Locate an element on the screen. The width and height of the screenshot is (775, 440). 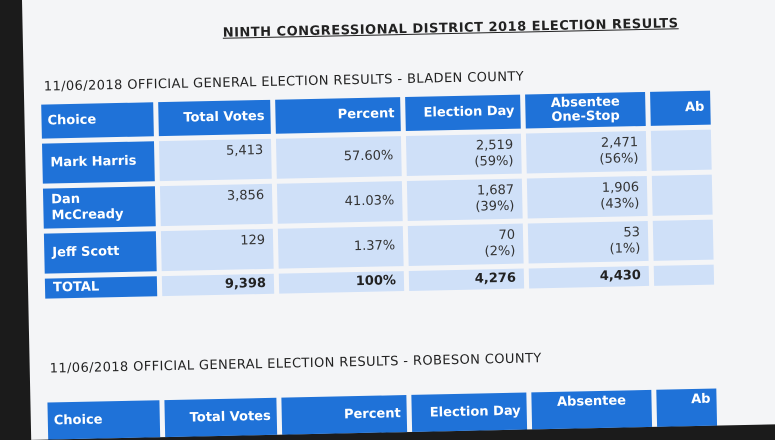
header-absentee: Absentee is located at coordinates (592, 410).